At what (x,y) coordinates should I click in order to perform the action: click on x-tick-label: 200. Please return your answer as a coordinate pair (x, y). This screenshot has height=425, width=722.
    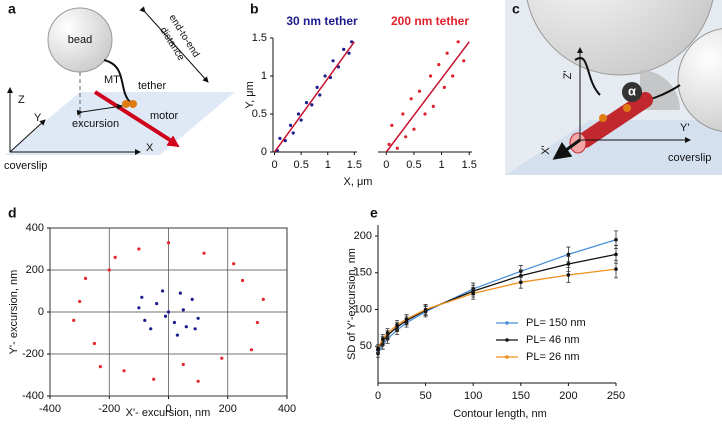
    Looking at the image, I should click on (228, 409).